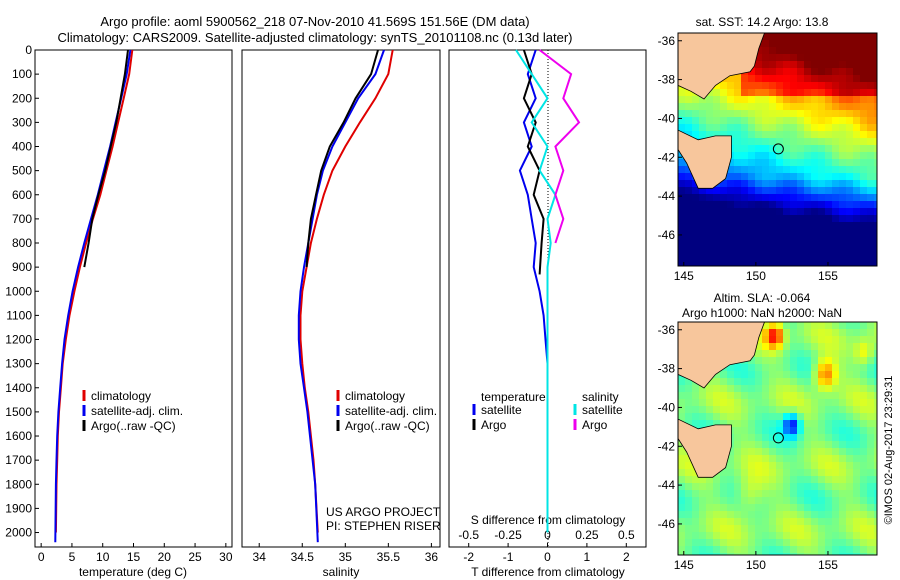  I want to click on x-tick-label: 0, so click(547, 557).